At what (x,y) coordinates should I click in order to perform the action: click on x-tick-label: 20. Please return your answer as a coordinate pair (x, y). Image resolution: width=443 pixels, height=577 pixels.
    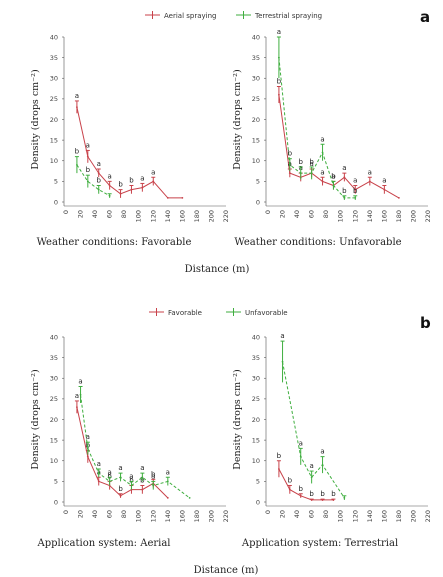
    Looking at the image, I should click on (283, 214).